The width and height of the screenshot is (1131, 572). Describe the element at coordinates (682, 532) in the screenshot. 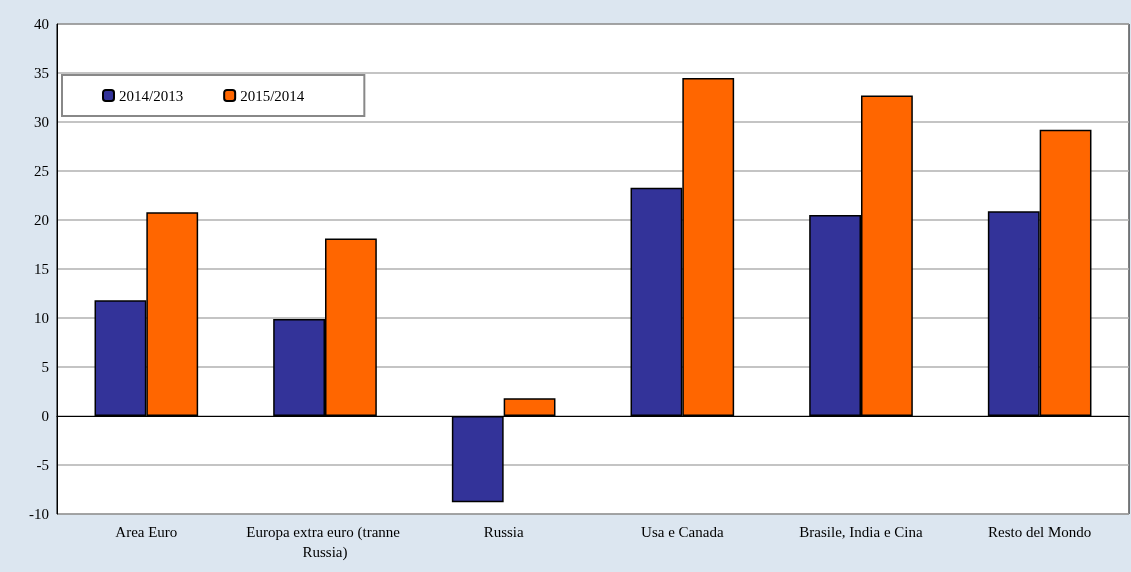

I see `x-tick-label: Usa e Canada` at that location.